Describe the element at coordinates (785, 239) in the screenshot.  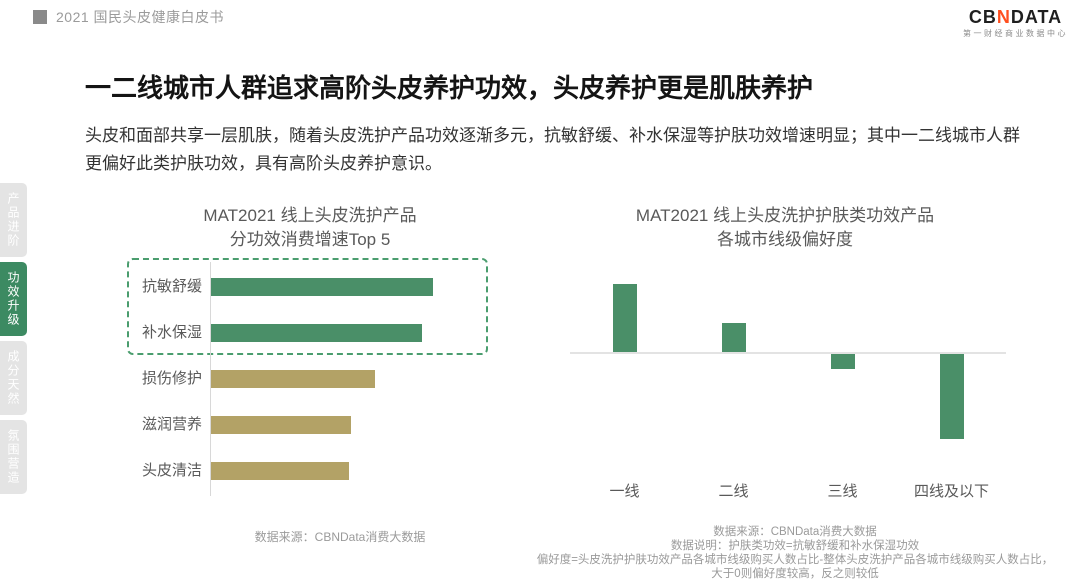
I see `right-chart-title-line2: 各城市线级偏好度` at that location.